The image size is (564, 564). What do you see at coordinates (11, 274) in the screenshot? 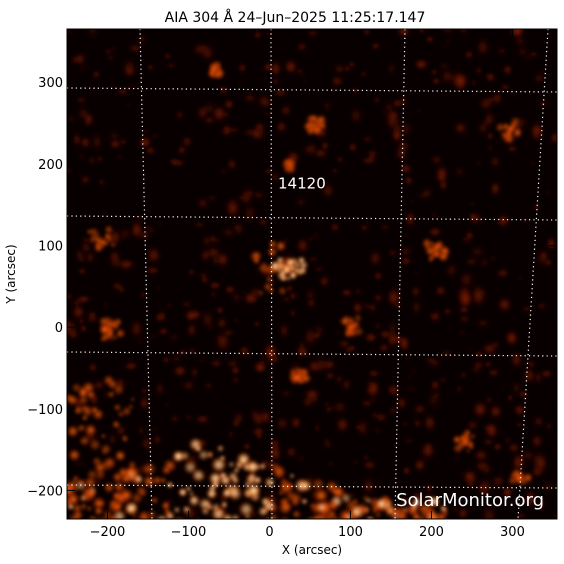
I see `y-axis-label: Y (arcsec)` at bounding box center [11, 274].